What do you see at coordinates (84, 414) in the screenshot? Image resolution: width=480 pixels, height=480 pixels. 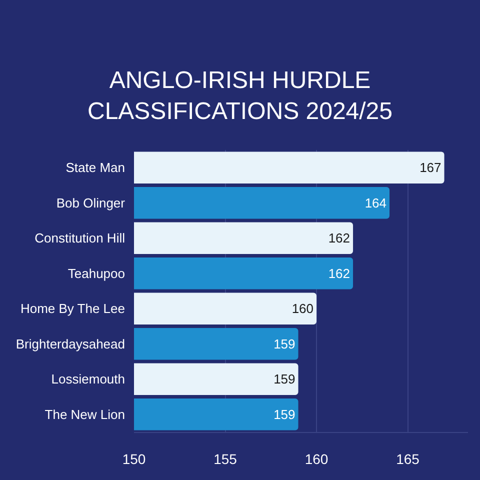 I see `y-tick-label: The New Lion` at bounding box center [84, 414].